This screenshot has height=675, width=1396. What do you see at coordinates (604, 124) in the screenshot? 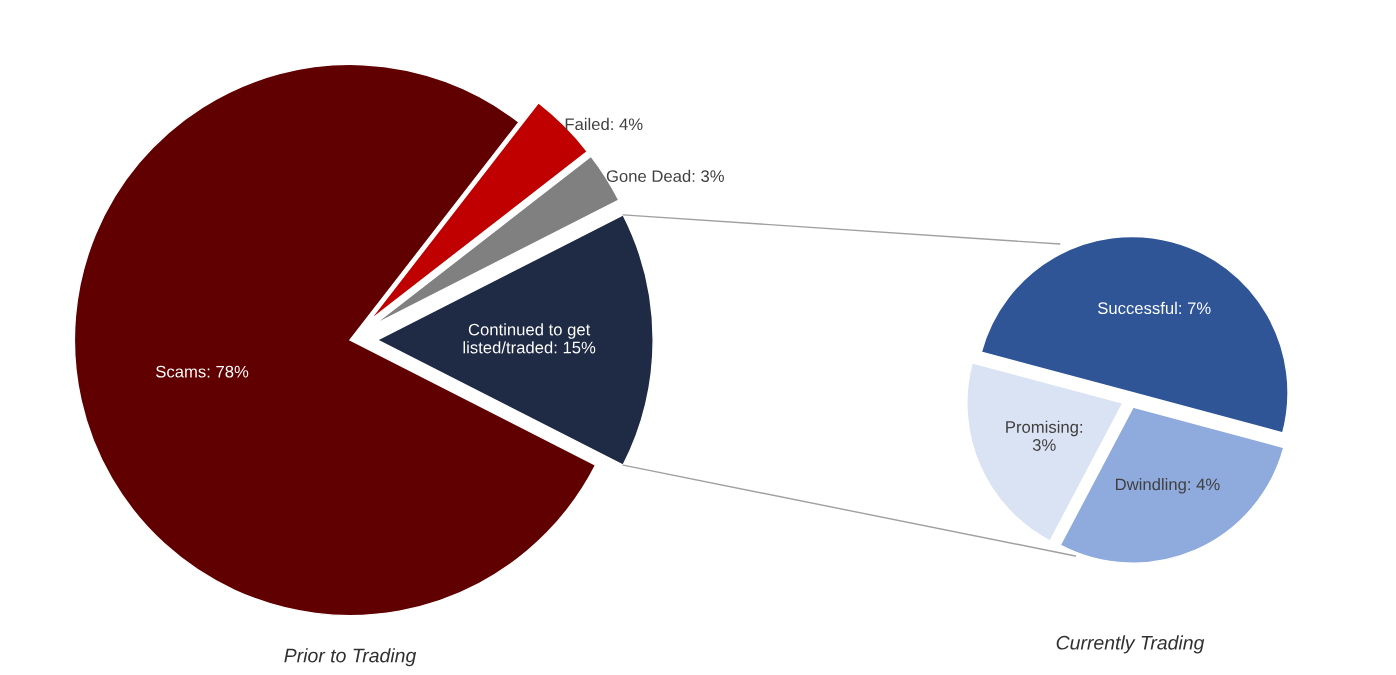
I see `slice-label: Failed: 4%` at bounding box center [604, 124].